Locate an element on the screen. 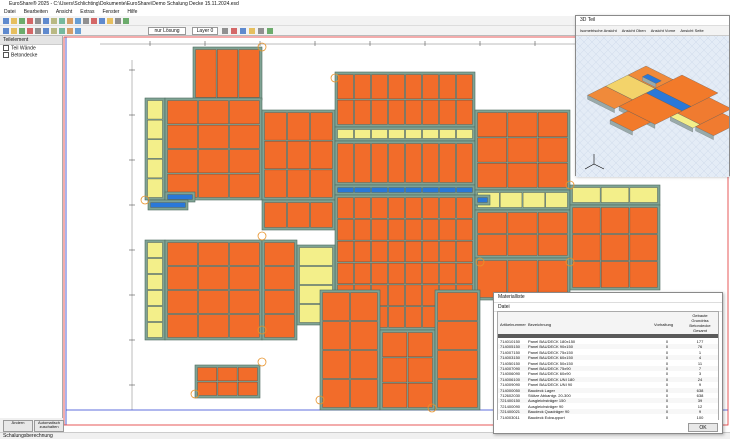 The height and width of the screenshot is (439, 730). cell: 39 is located at coordinates (700, 401).